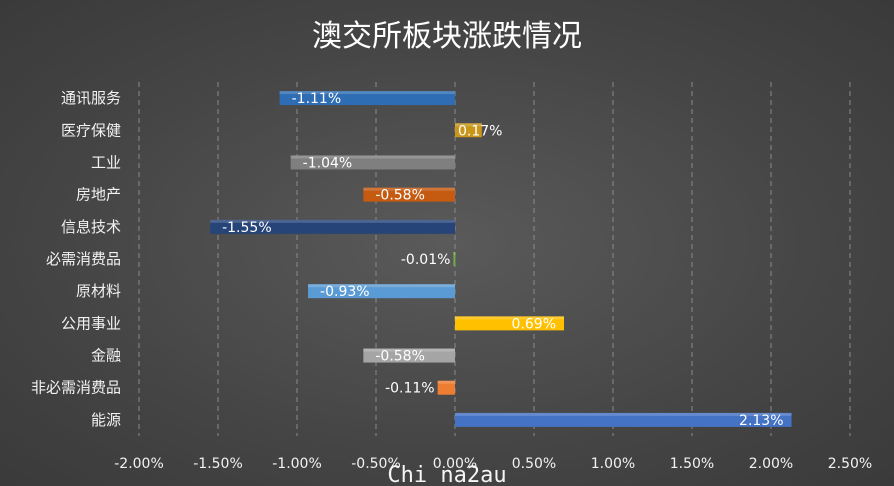  What do you see at coordinates (247, 228) in the screenshot?
I see `data-label: -1.55%` at bounding box center [247, 228].